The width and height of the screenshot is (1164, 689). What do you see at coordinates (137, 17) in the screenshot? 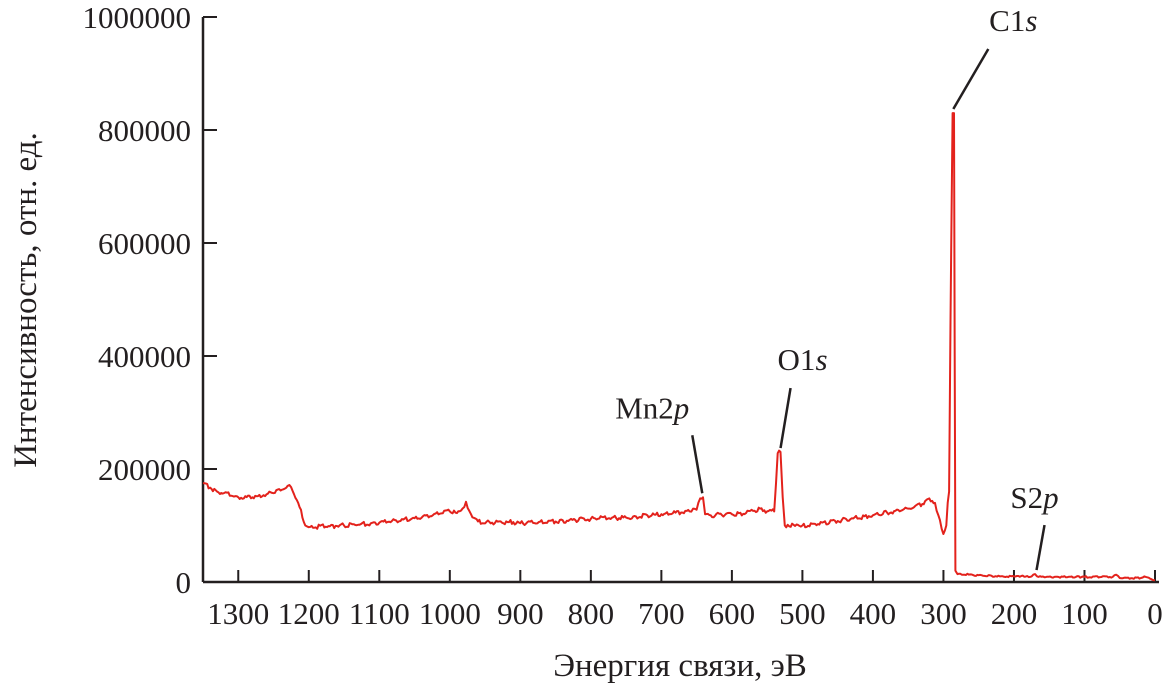
I see `y-tick-label: 1000000` at bounding box center [137, 17].